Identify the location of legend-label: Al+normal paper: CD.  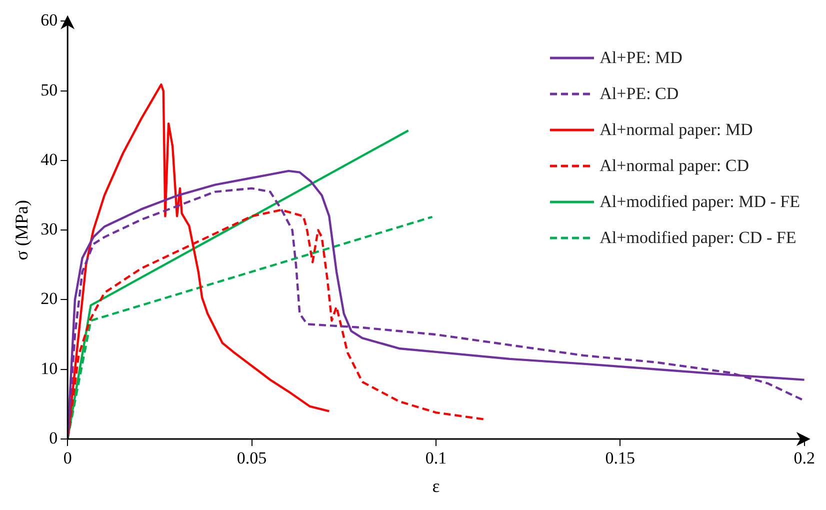
(674, 166).